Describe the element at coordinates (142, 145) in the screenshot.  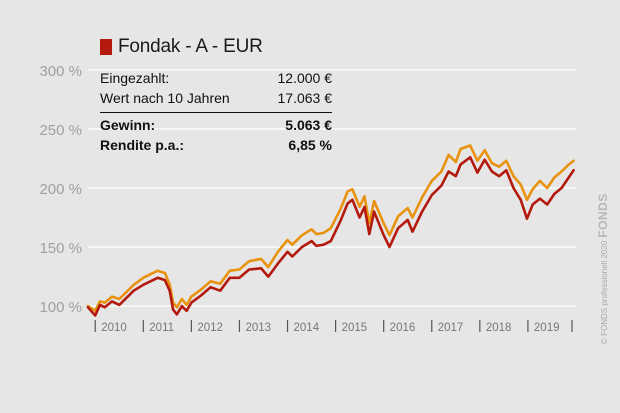
I see `info-label: Rendite p.a.:` at that location.